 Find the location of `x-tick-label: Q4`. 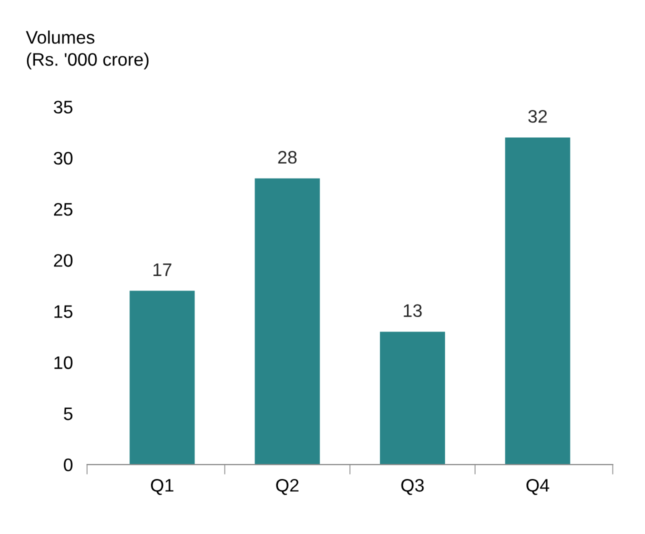

x-tick-label: Q4 is located at coordinates (538, 486).